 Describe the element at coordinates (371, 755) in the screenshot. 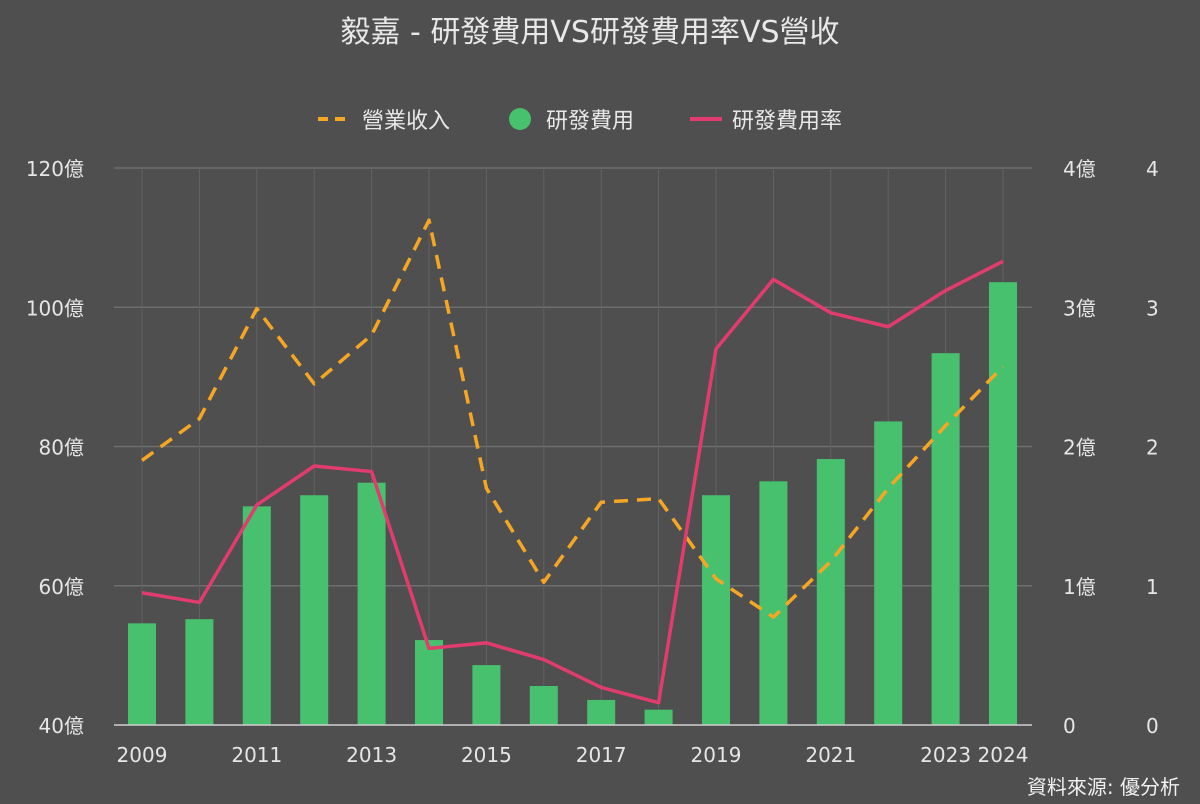

I see `x-tick-label: 2013` at that location.